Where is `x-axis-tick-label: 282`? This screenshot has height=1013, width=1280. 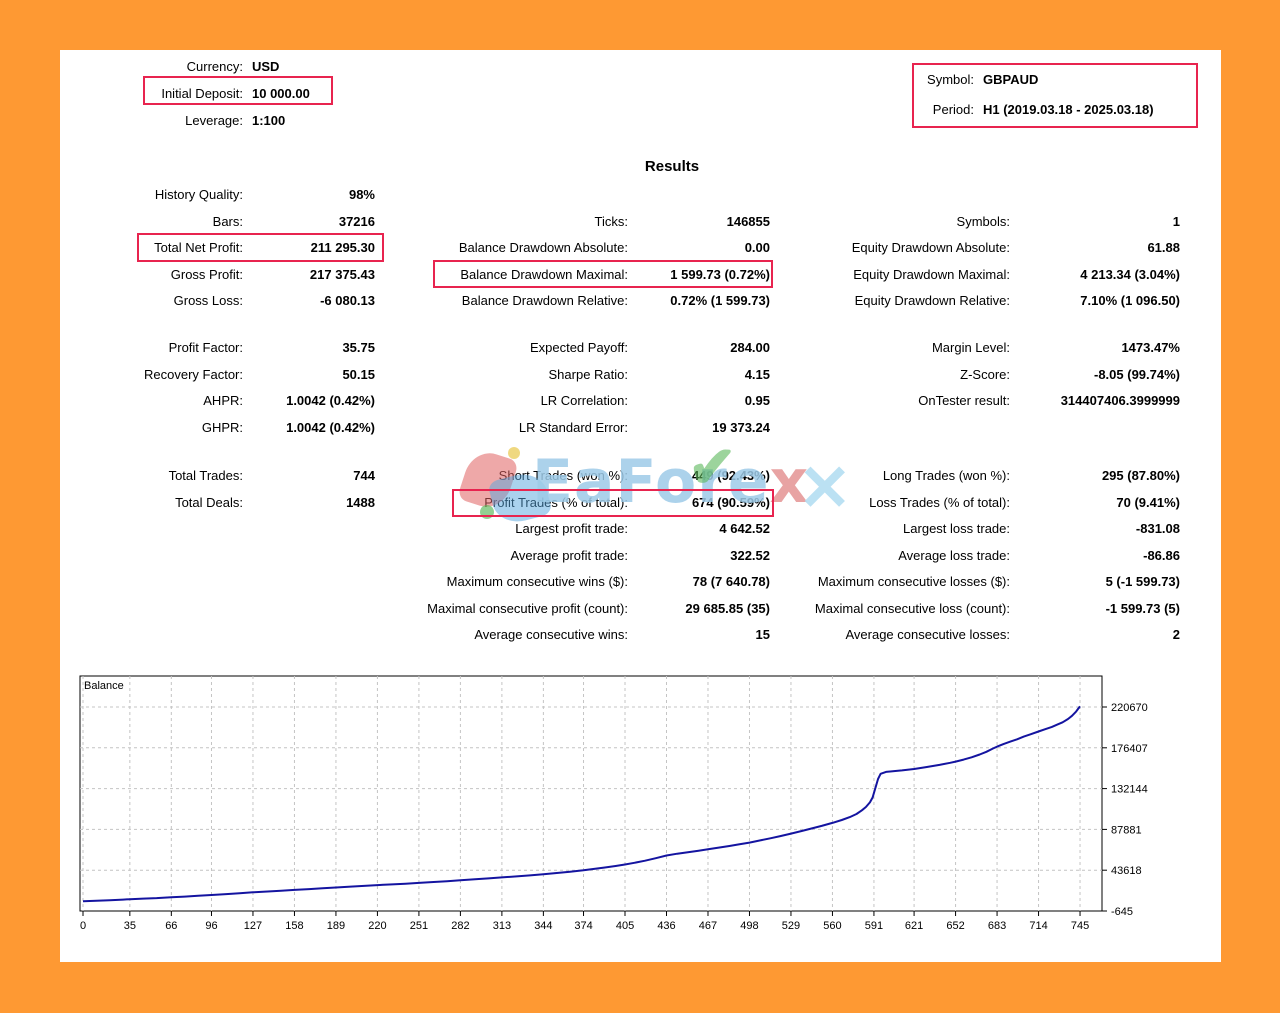 x-axis-tick-label: 282 is located at coordinates (460, 926).